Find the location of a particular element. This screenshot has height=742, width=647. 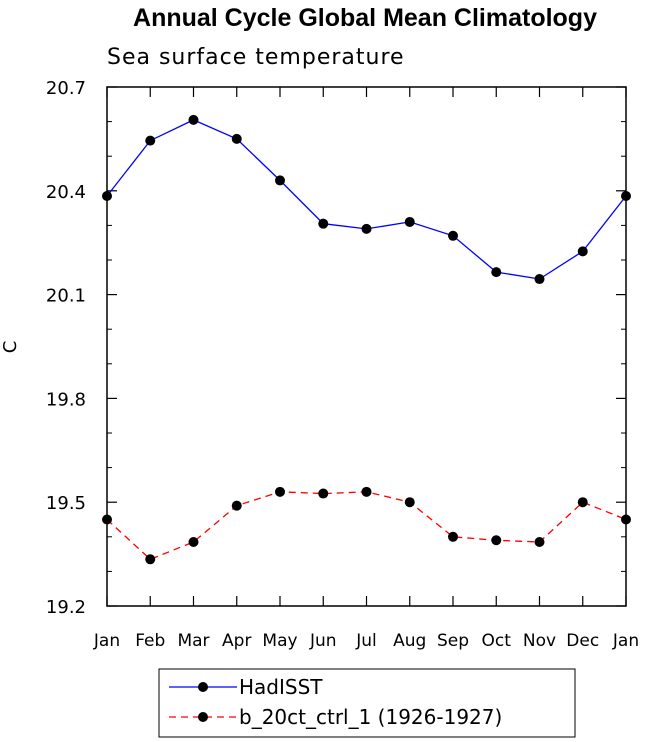

legend: HadISST b_20ct_ctrl_1 (1926-1927) is located at coordinates (367, 703).